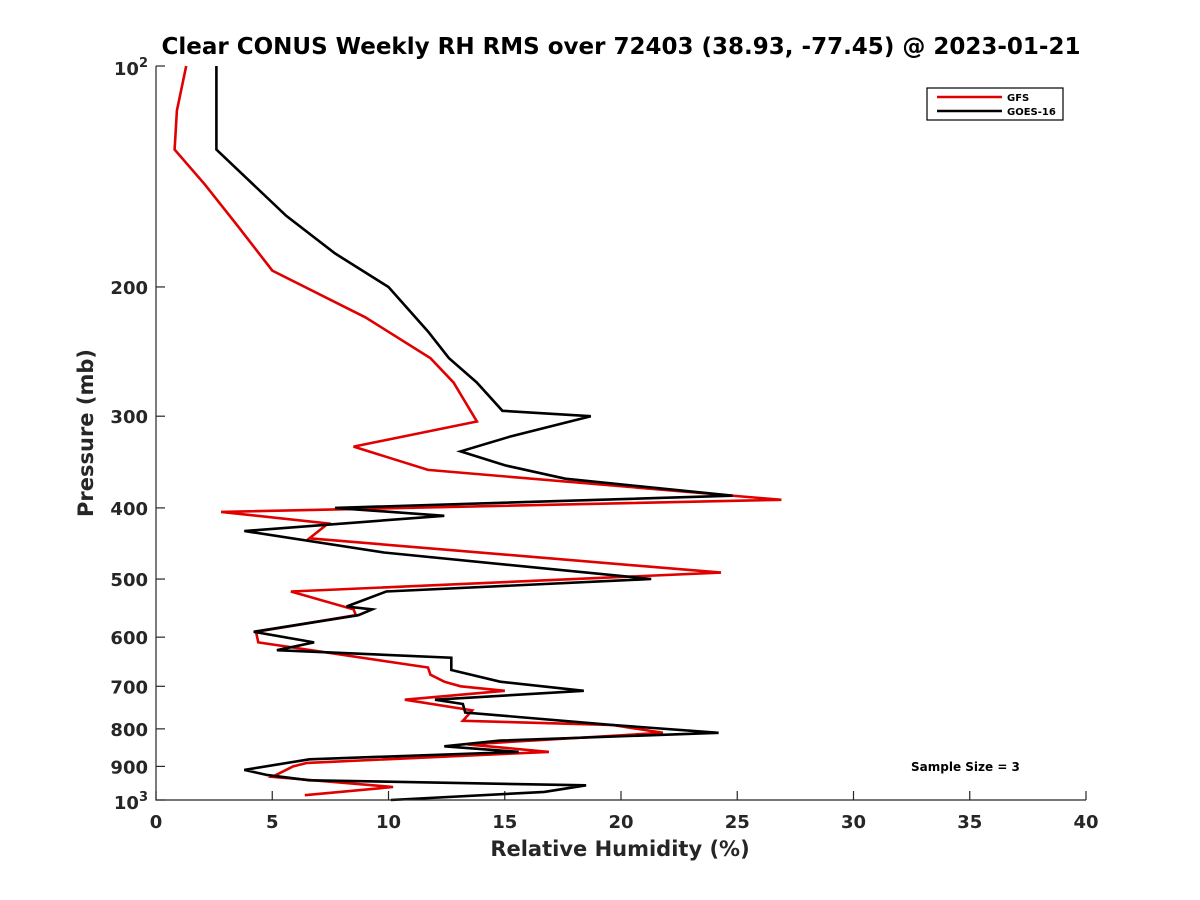 The height and width of the screenshot is (900, 1200). Describe the element at coordinates (969, 822) in the screenshot. I see `x-tick-label: 35` at that location.